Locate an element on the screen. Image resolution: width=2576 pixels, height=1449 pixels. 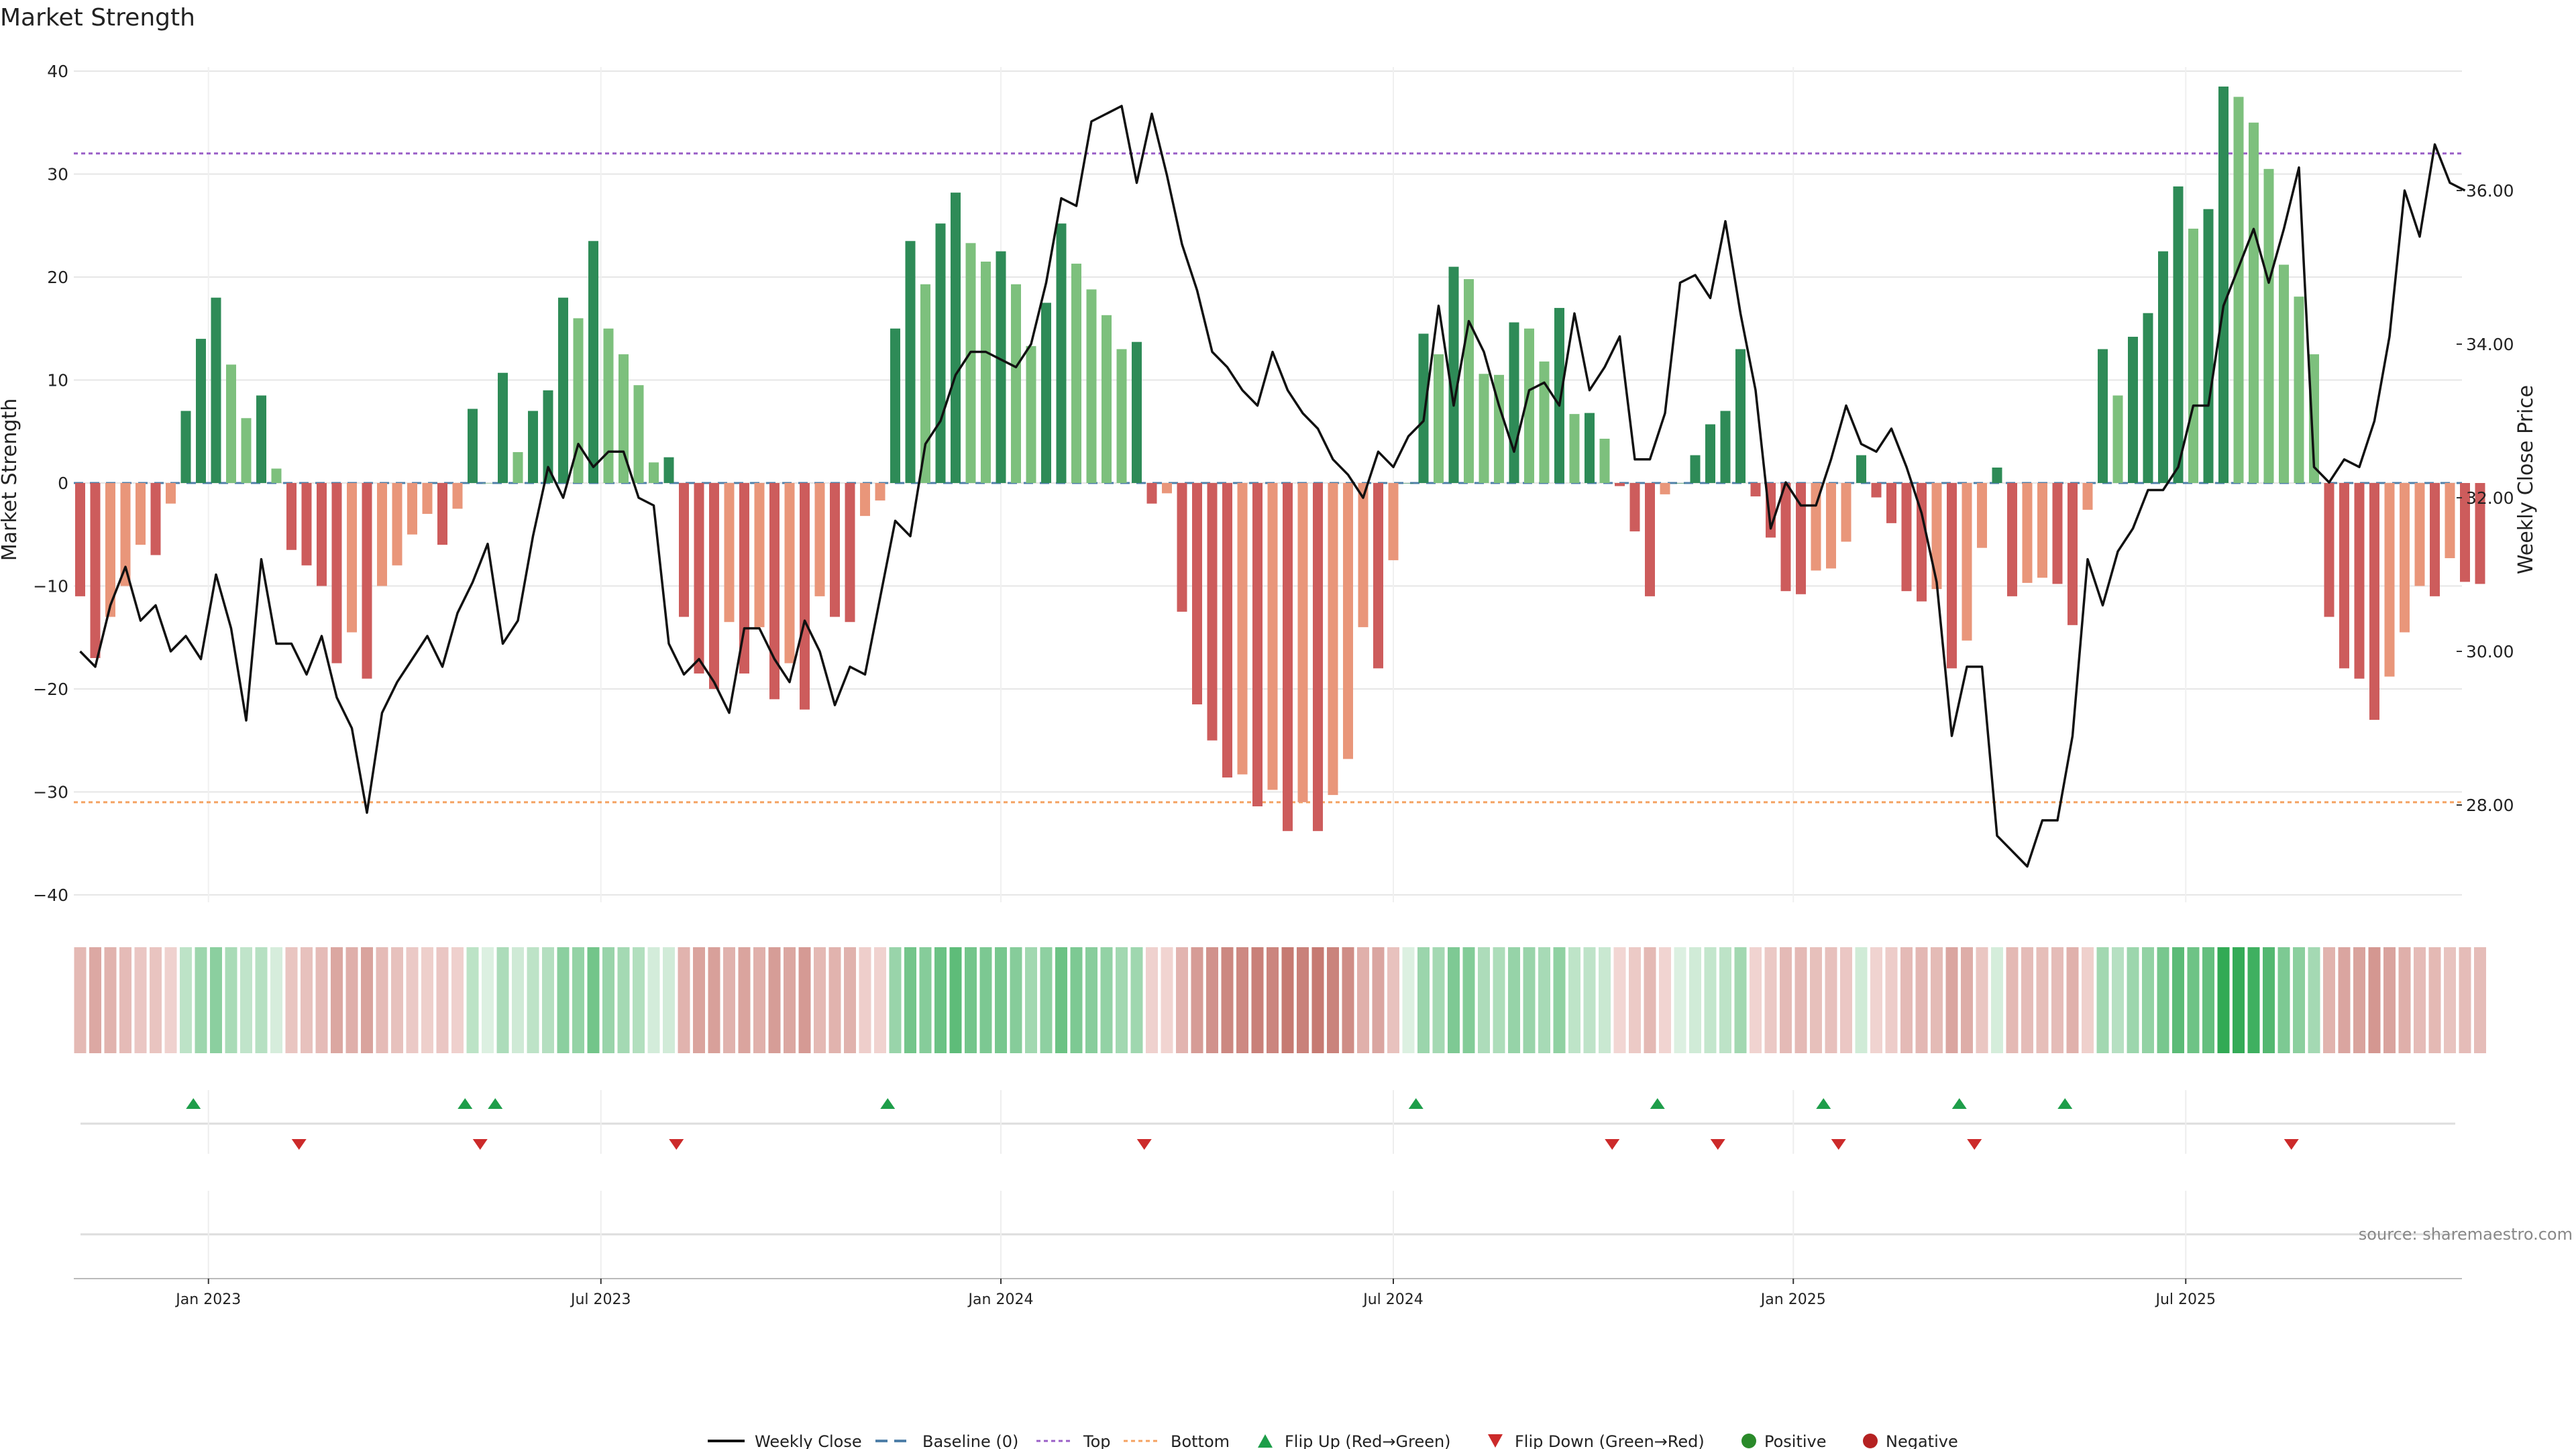
x-tick-label: Jul 2024 is located at coordinates (1393, 1299).